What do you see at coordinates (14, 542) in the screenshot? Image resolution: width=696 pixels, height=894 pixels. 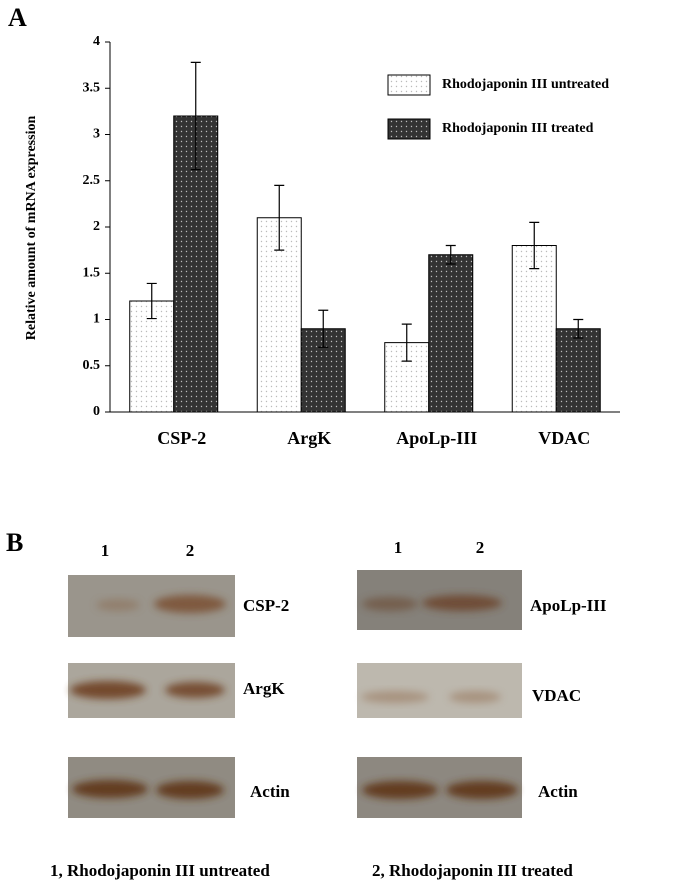 I see `panel-label: B` at bounding box center [14, 542].